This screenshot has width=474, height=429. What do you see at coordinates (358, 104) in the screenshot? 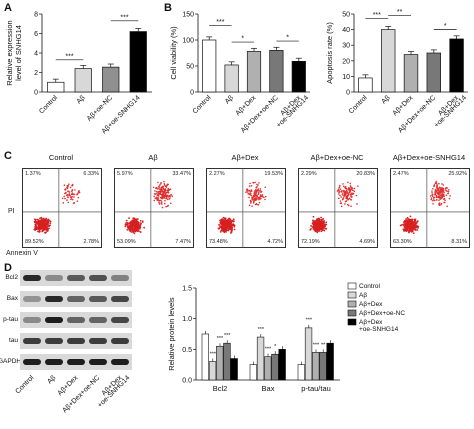
I see `category-label: Control` at bounding box center [358, 104].